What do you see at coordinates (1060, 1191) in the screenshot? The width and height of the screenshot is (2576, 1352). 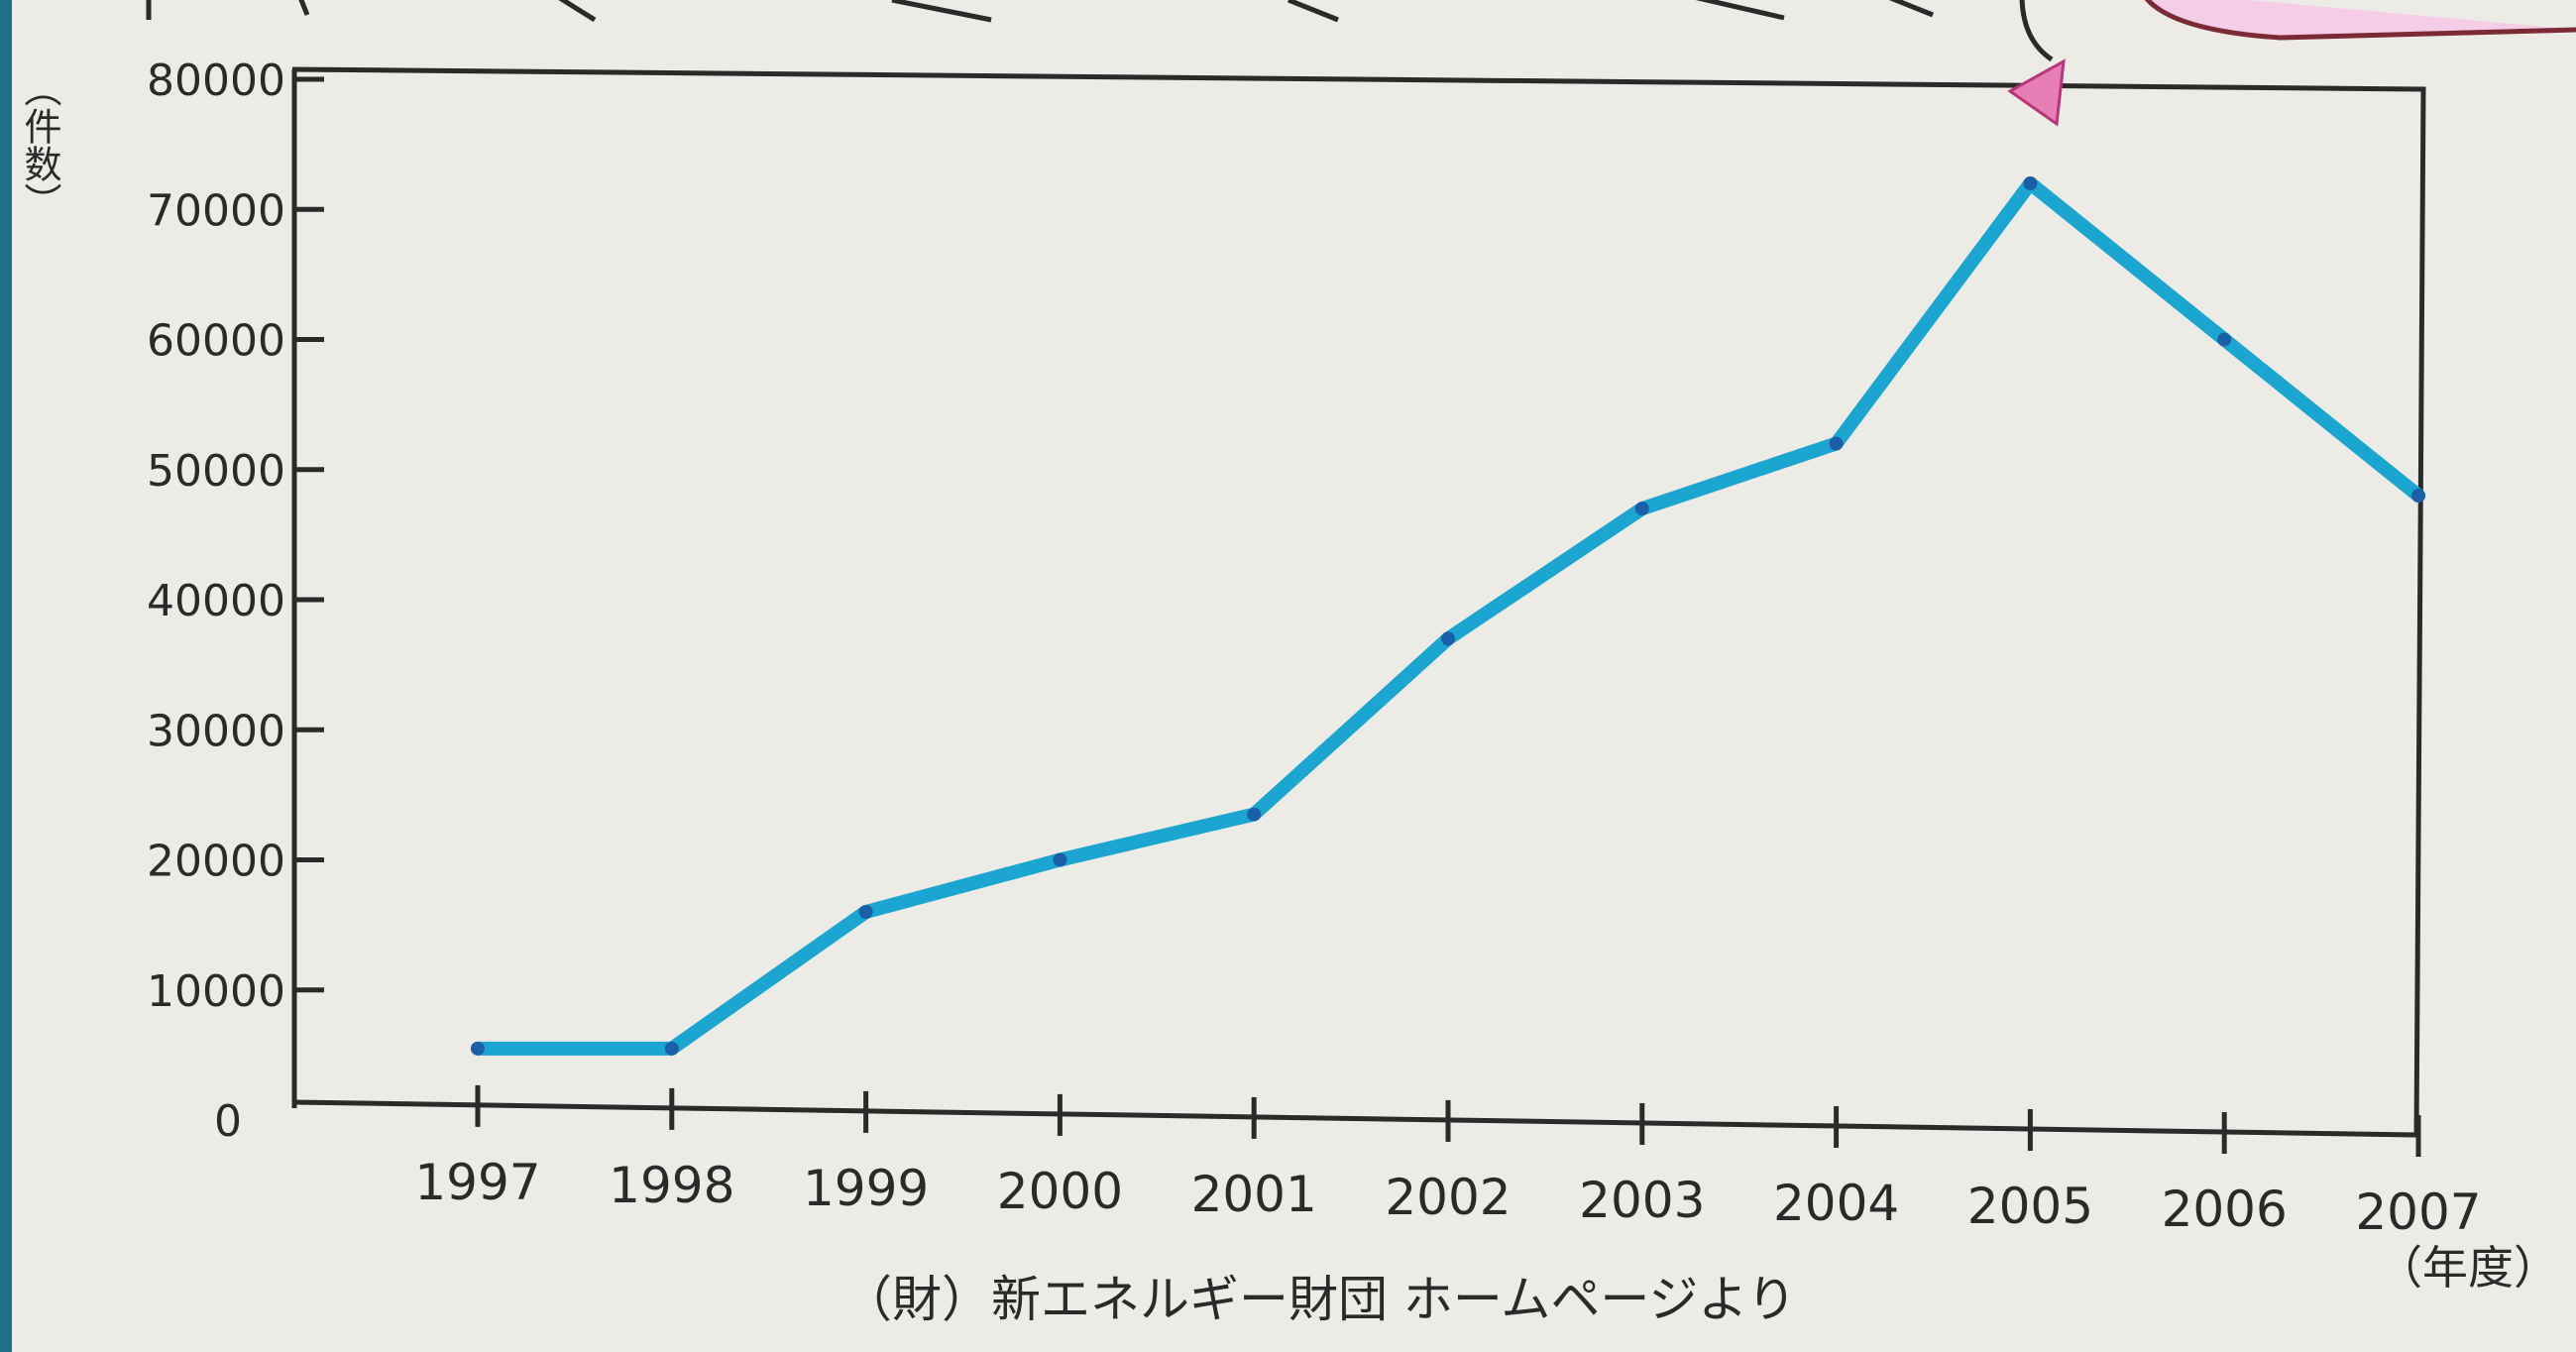 I see `x-tick-label: 2000` at bounding box center [1060, 1191].